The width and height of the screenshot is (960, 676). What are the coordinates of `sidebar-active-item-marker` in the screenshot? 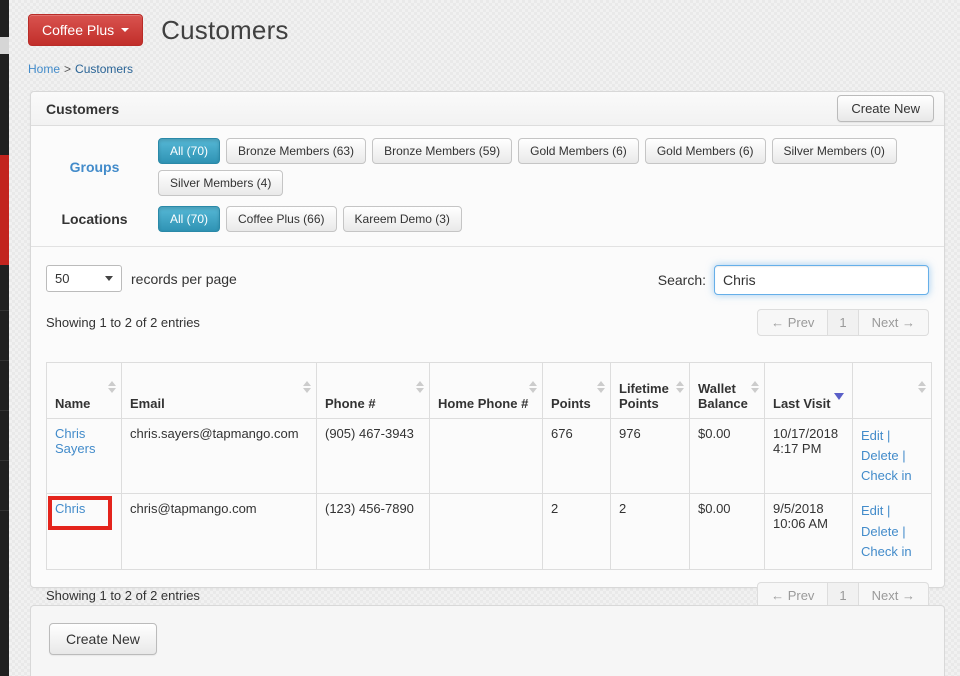 It's located at (4, 210).